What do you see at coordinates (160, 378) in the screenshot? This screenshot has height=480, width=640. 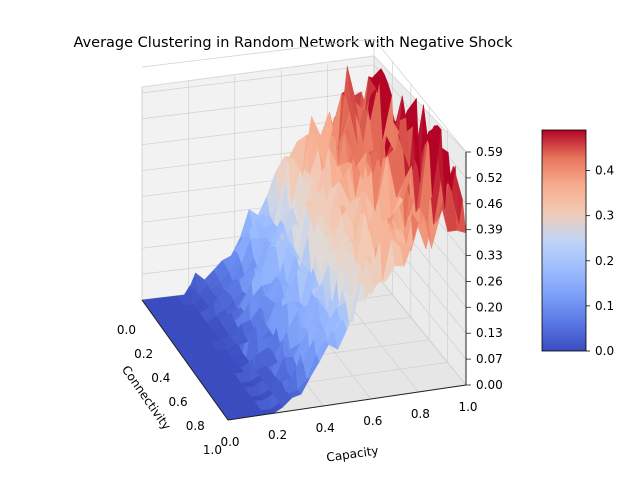 I see `connectivity-tick-label: 0.4` at bounding box center [160, 378].